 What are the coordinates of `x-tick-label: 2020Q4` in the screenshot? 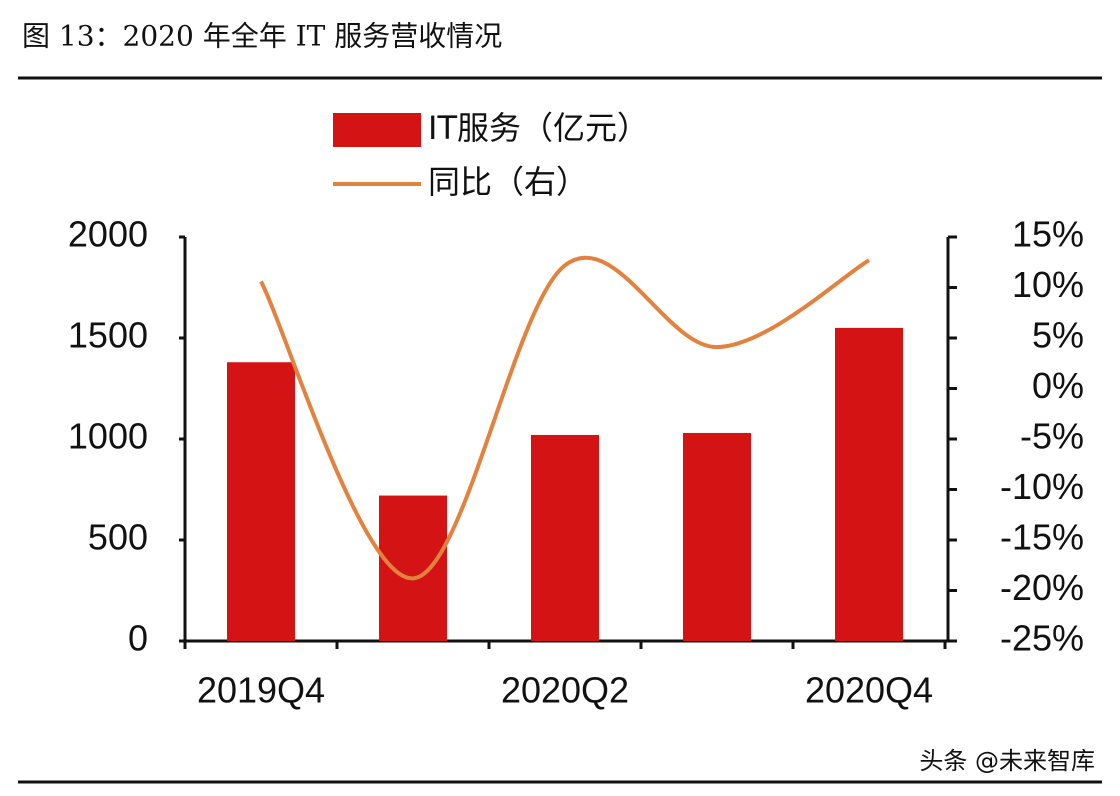 It's located at (869, 690).